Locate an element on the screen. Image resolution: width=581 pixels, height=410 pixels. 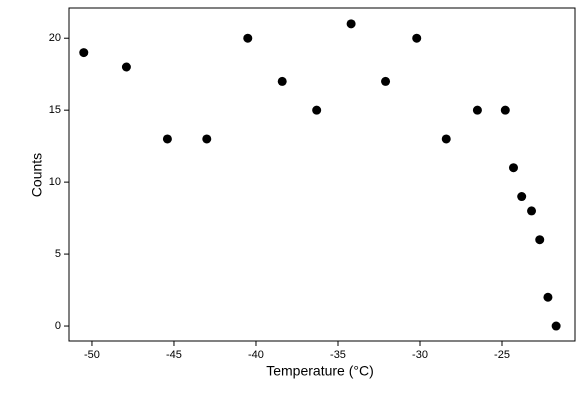
y-tick-label: 15 is located at coordinates (55, 110).